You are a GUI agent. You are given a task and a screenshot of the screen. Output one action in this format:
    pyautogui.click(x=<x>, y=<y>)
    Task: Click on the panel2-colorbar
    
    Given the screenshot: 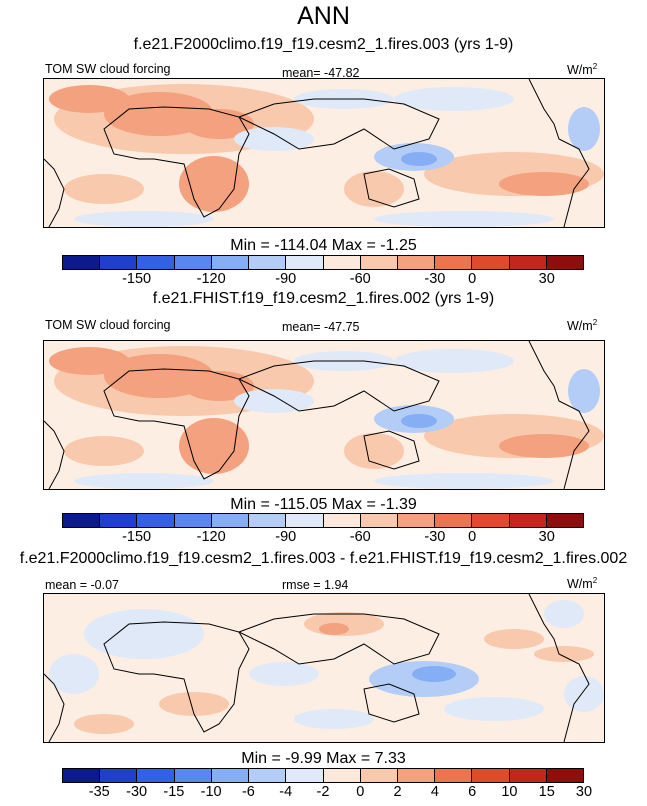 What is the action you would take?
    pyautogui.click(x=323, y=520)
    